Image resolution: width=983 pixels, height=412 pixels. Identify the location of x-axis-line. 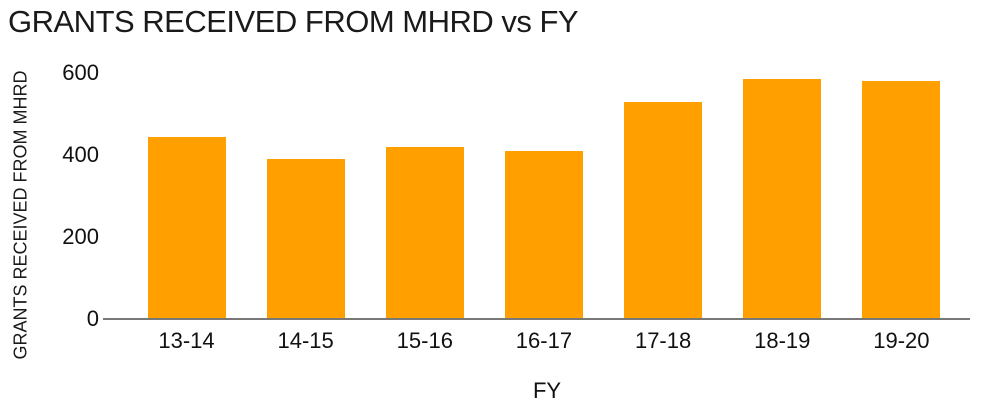
(536, 319).